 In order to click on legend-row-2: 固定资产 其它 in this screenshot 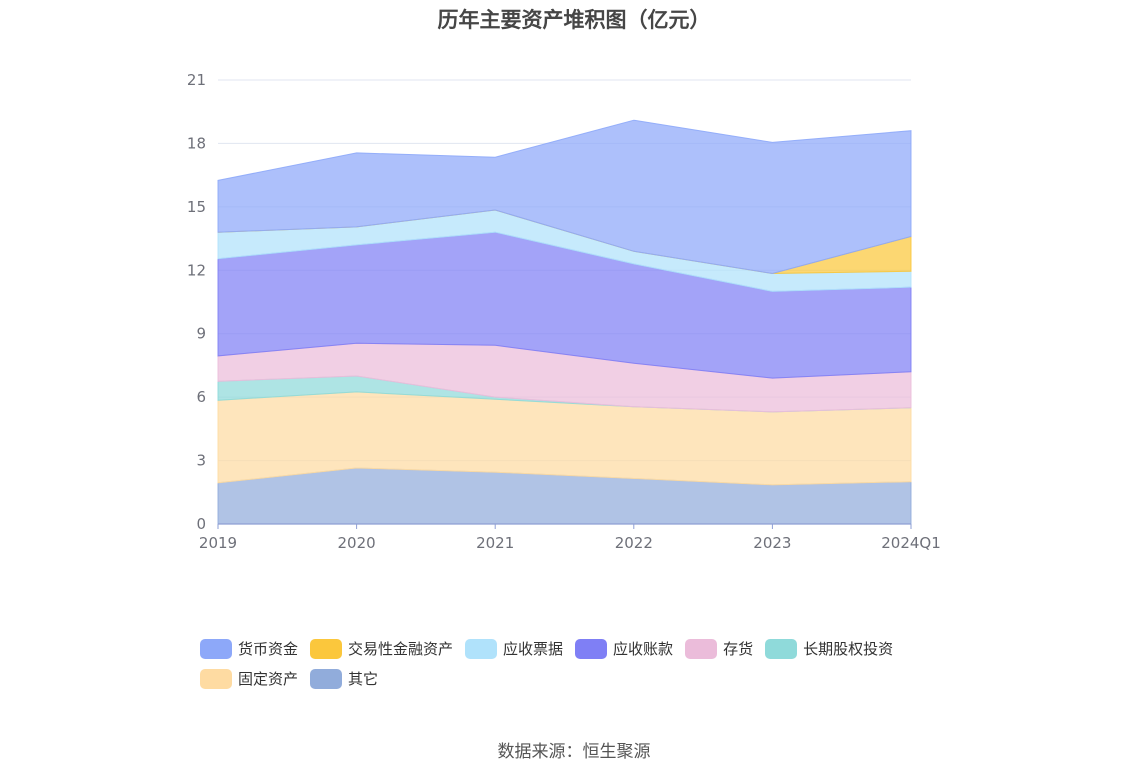, I will do `click(590, 678)`.